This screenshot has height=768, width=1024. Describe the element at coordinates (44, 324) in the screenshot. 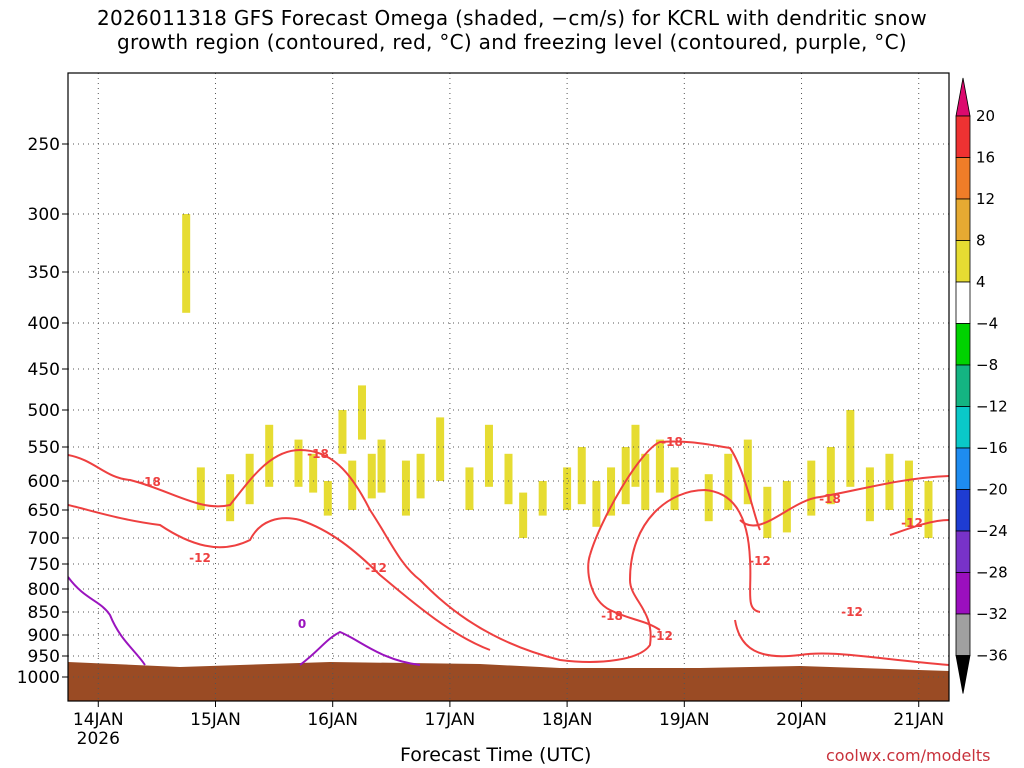

I see `y-tick-label: 400` at that location.